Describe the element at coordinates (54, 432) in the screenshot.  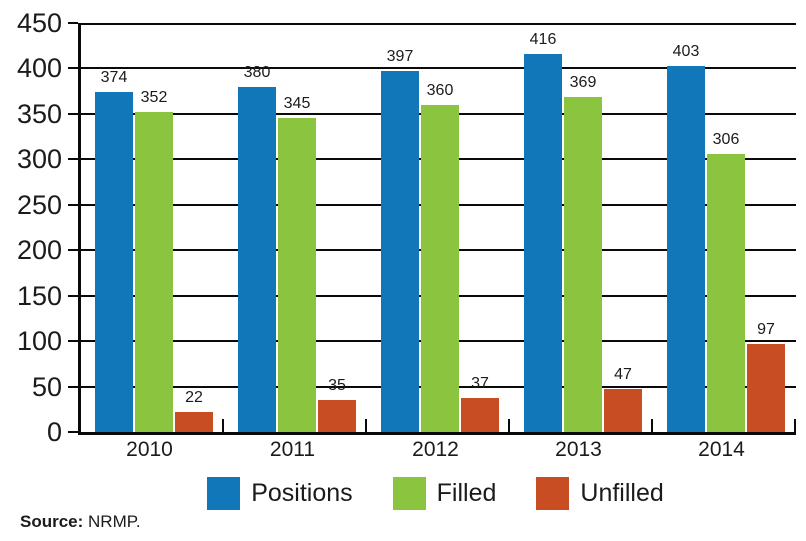
I see `y-axis-label-0: 0` at that location.